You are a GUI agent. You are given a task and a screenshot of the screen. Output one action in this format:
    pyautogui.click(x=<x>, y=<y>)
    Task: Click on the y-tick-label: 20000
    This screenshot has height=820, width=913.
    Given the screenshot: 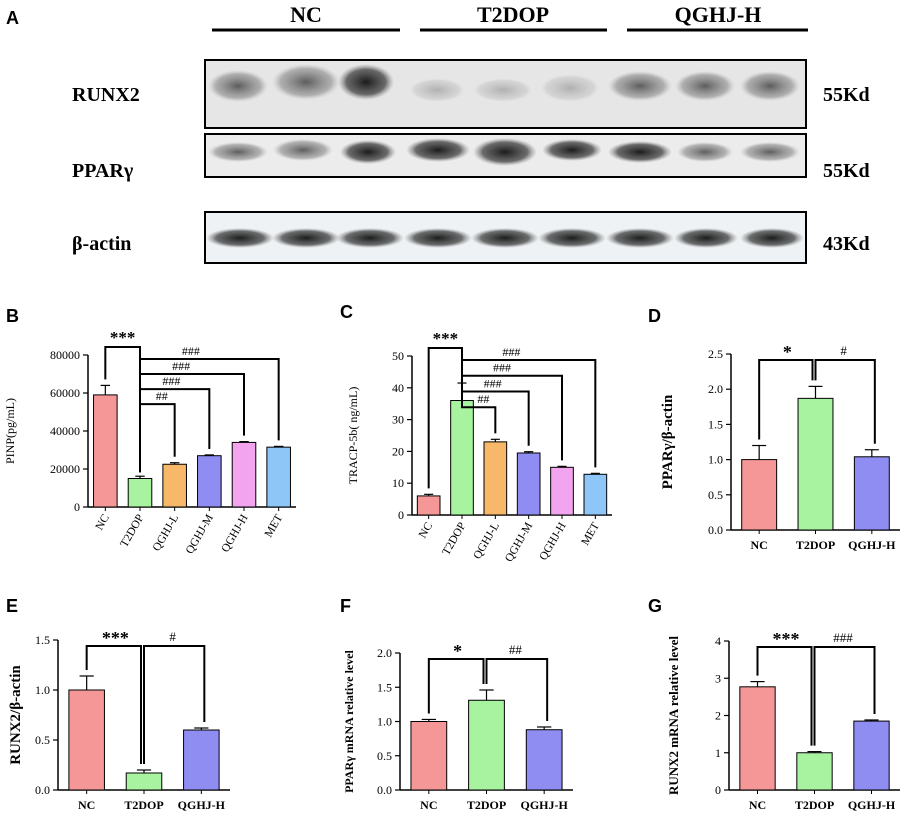 What is the action you would take?
    pyautogui.click(x=65, y=469)
    